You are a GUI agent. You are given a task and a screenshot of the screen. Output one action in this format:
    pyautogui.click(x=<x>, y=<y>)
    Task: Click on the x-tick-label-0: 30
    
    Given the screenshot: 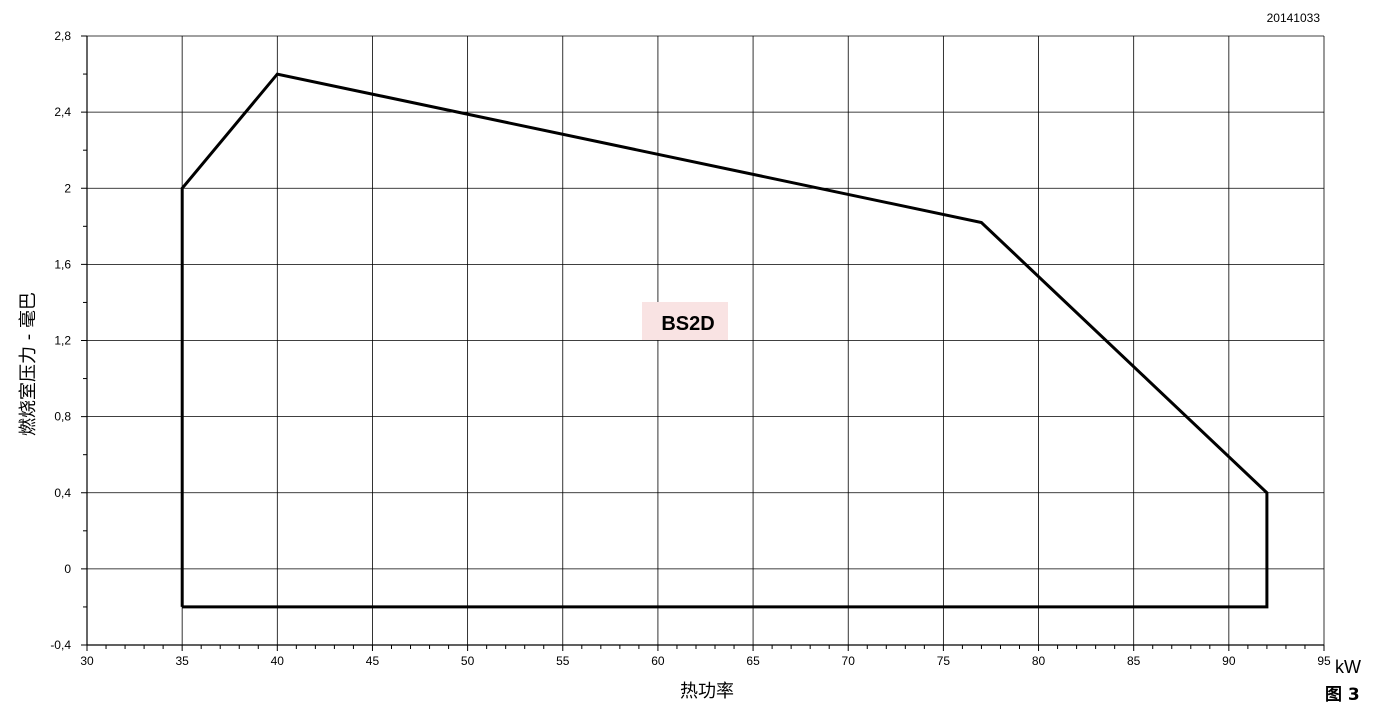 What is the action you would take?
    pyautogui.click(x=87, y=661)
    